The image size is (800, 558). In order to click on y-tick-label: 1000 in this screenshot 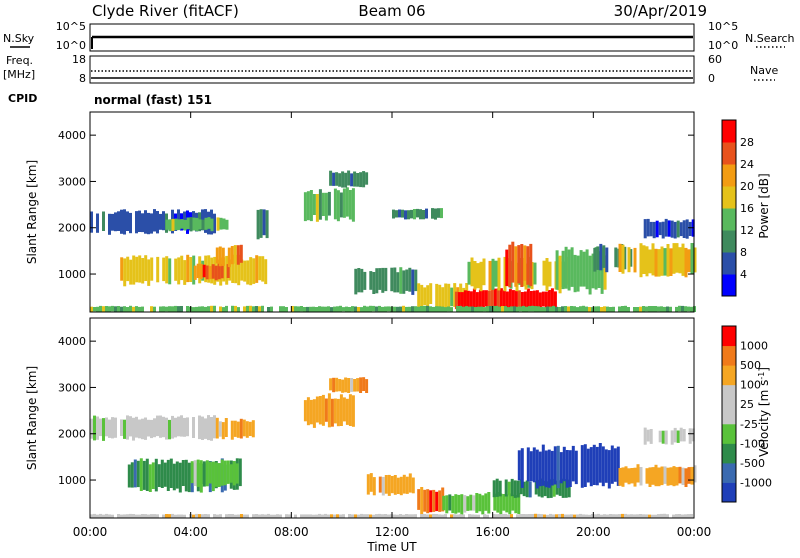, I will do `click(72, 274)`.